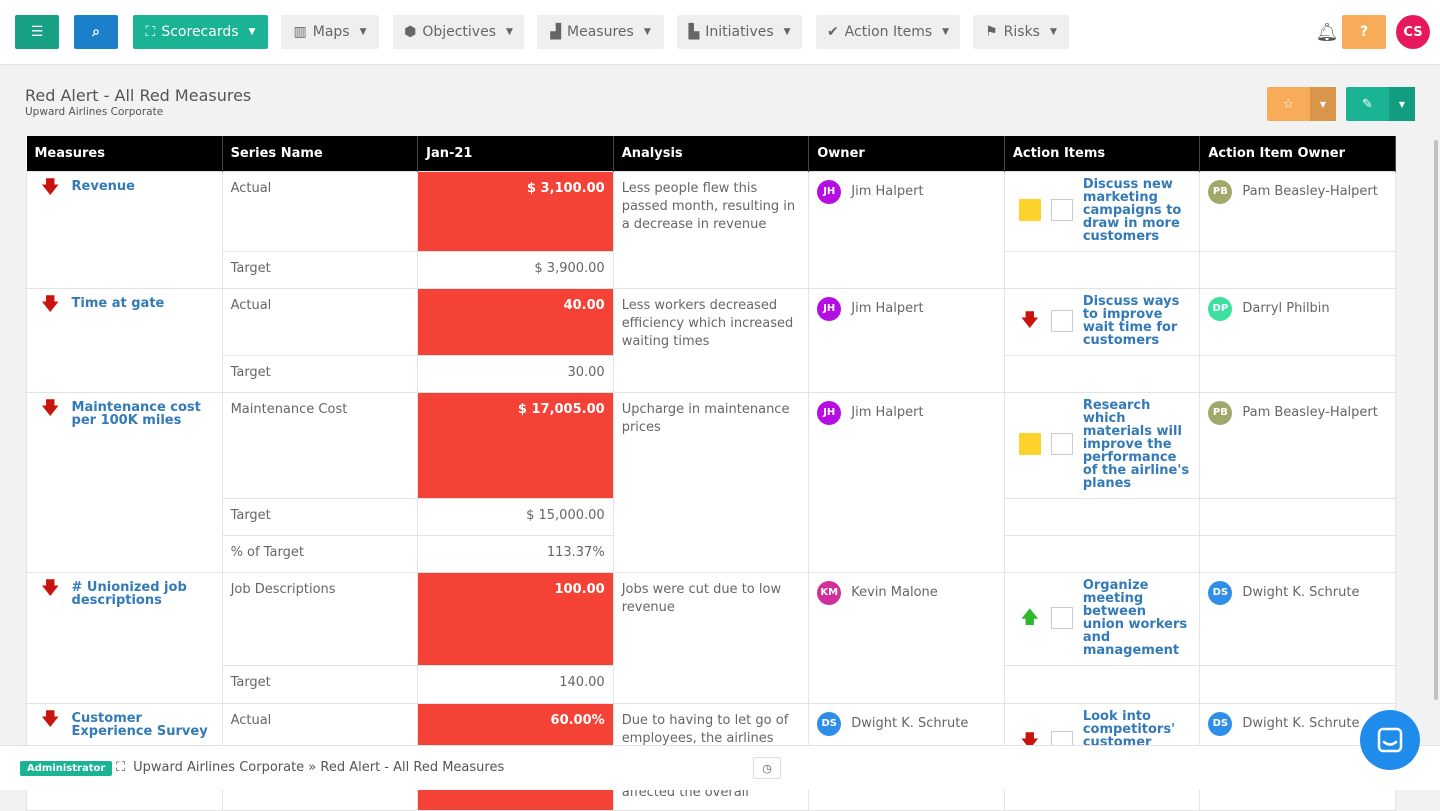 This screenshot has width=1440, height=811. I want to click on nav-measures: ▟ Measures ▼, so click(600, 32).